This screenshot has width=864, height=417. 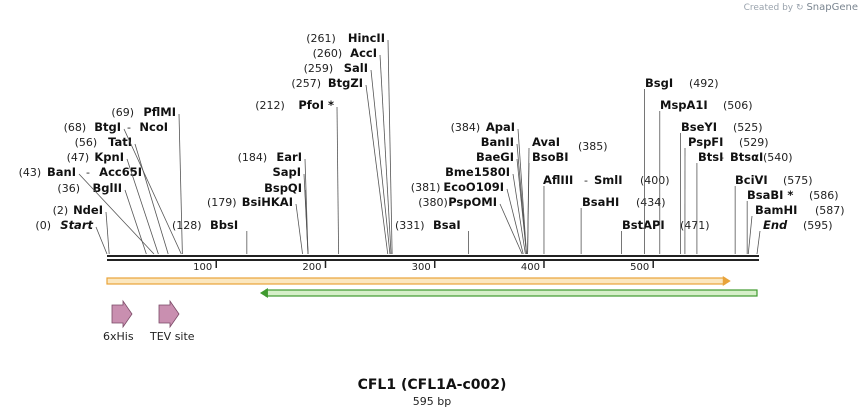 I want to click on site-name: EarI, so click(x=289, y=157).